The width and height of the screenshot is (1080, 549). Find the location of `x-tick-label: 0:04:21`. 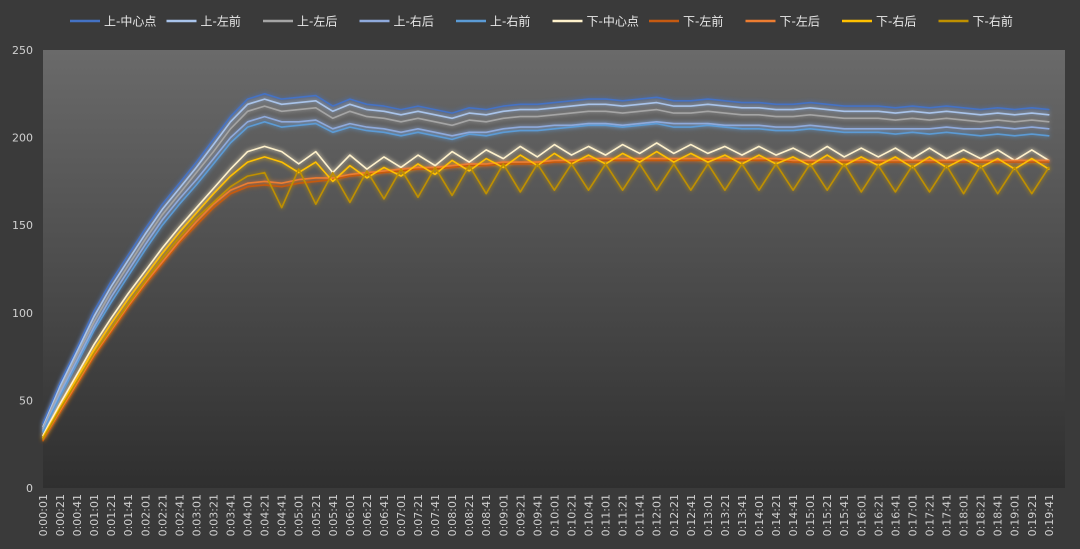

x-tick-label: 0:04:21 is located at coordinates (265, 515).